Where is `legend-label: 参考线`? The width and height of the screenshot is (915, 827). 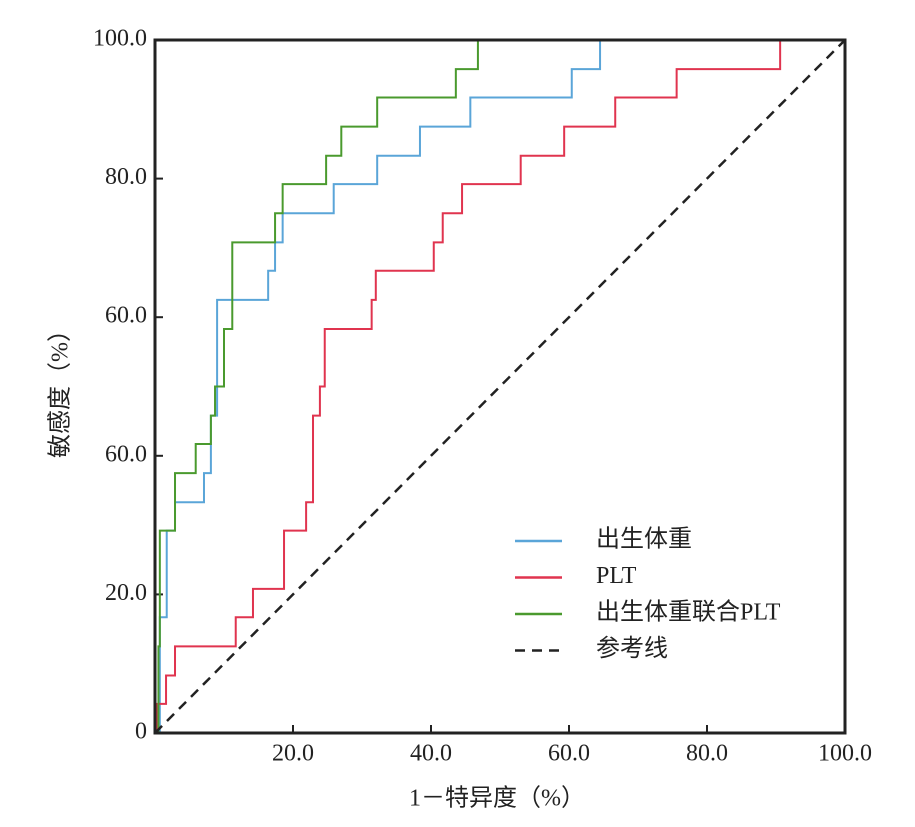
legend-label: 参考线 is located at coordinates (632, 648).